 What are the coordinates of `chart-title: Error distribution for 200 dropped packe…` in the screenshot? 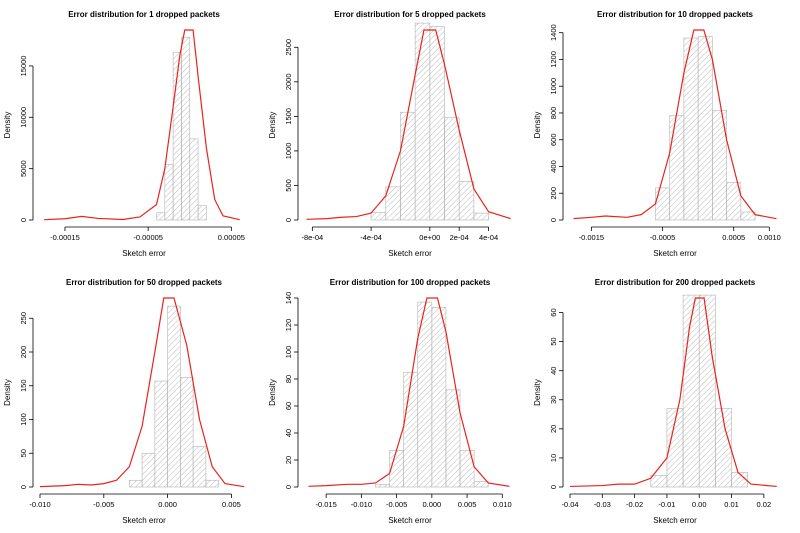 It's located at (675, 282).